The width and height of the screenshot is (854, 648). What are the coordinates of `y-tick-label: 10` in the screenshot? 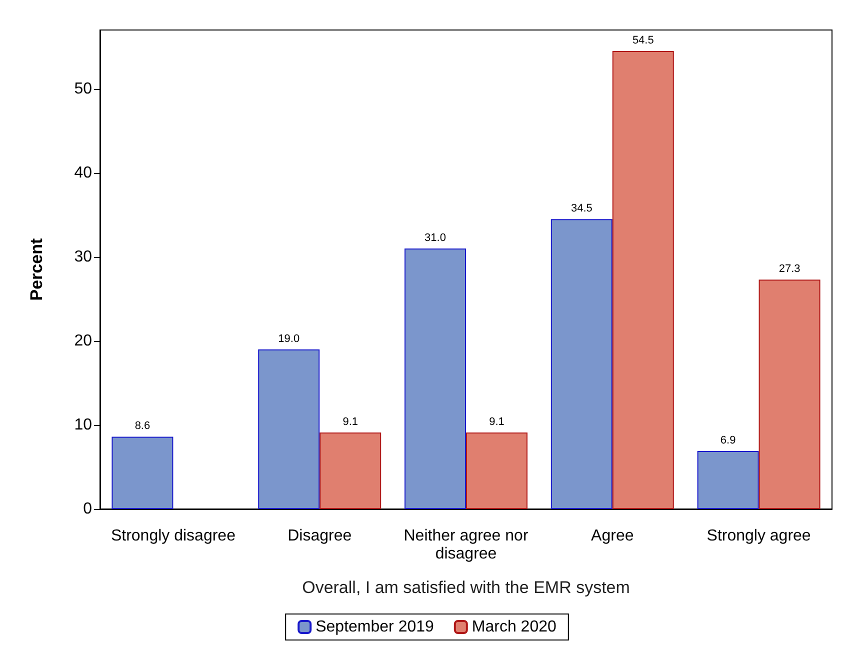 It's located at (83, 425).